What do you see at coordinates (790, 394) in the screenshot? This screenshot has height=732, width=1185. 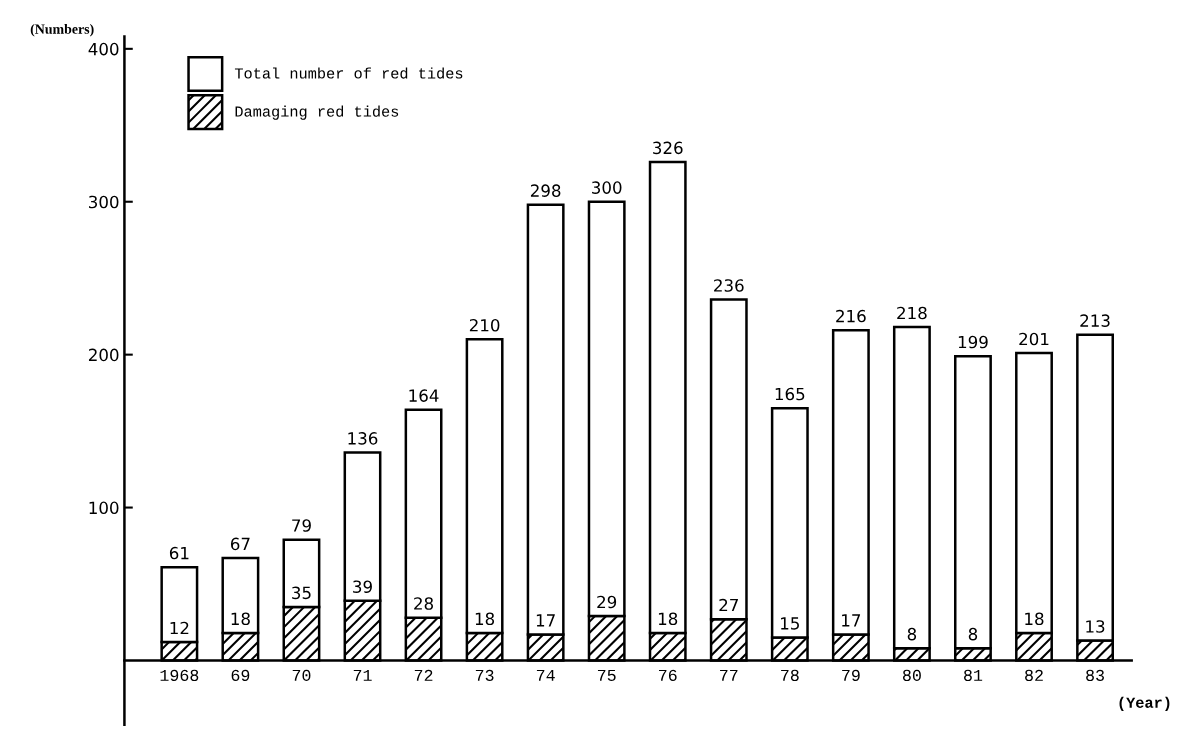 I see `total-label: 165` at bounding box center [790, 394].